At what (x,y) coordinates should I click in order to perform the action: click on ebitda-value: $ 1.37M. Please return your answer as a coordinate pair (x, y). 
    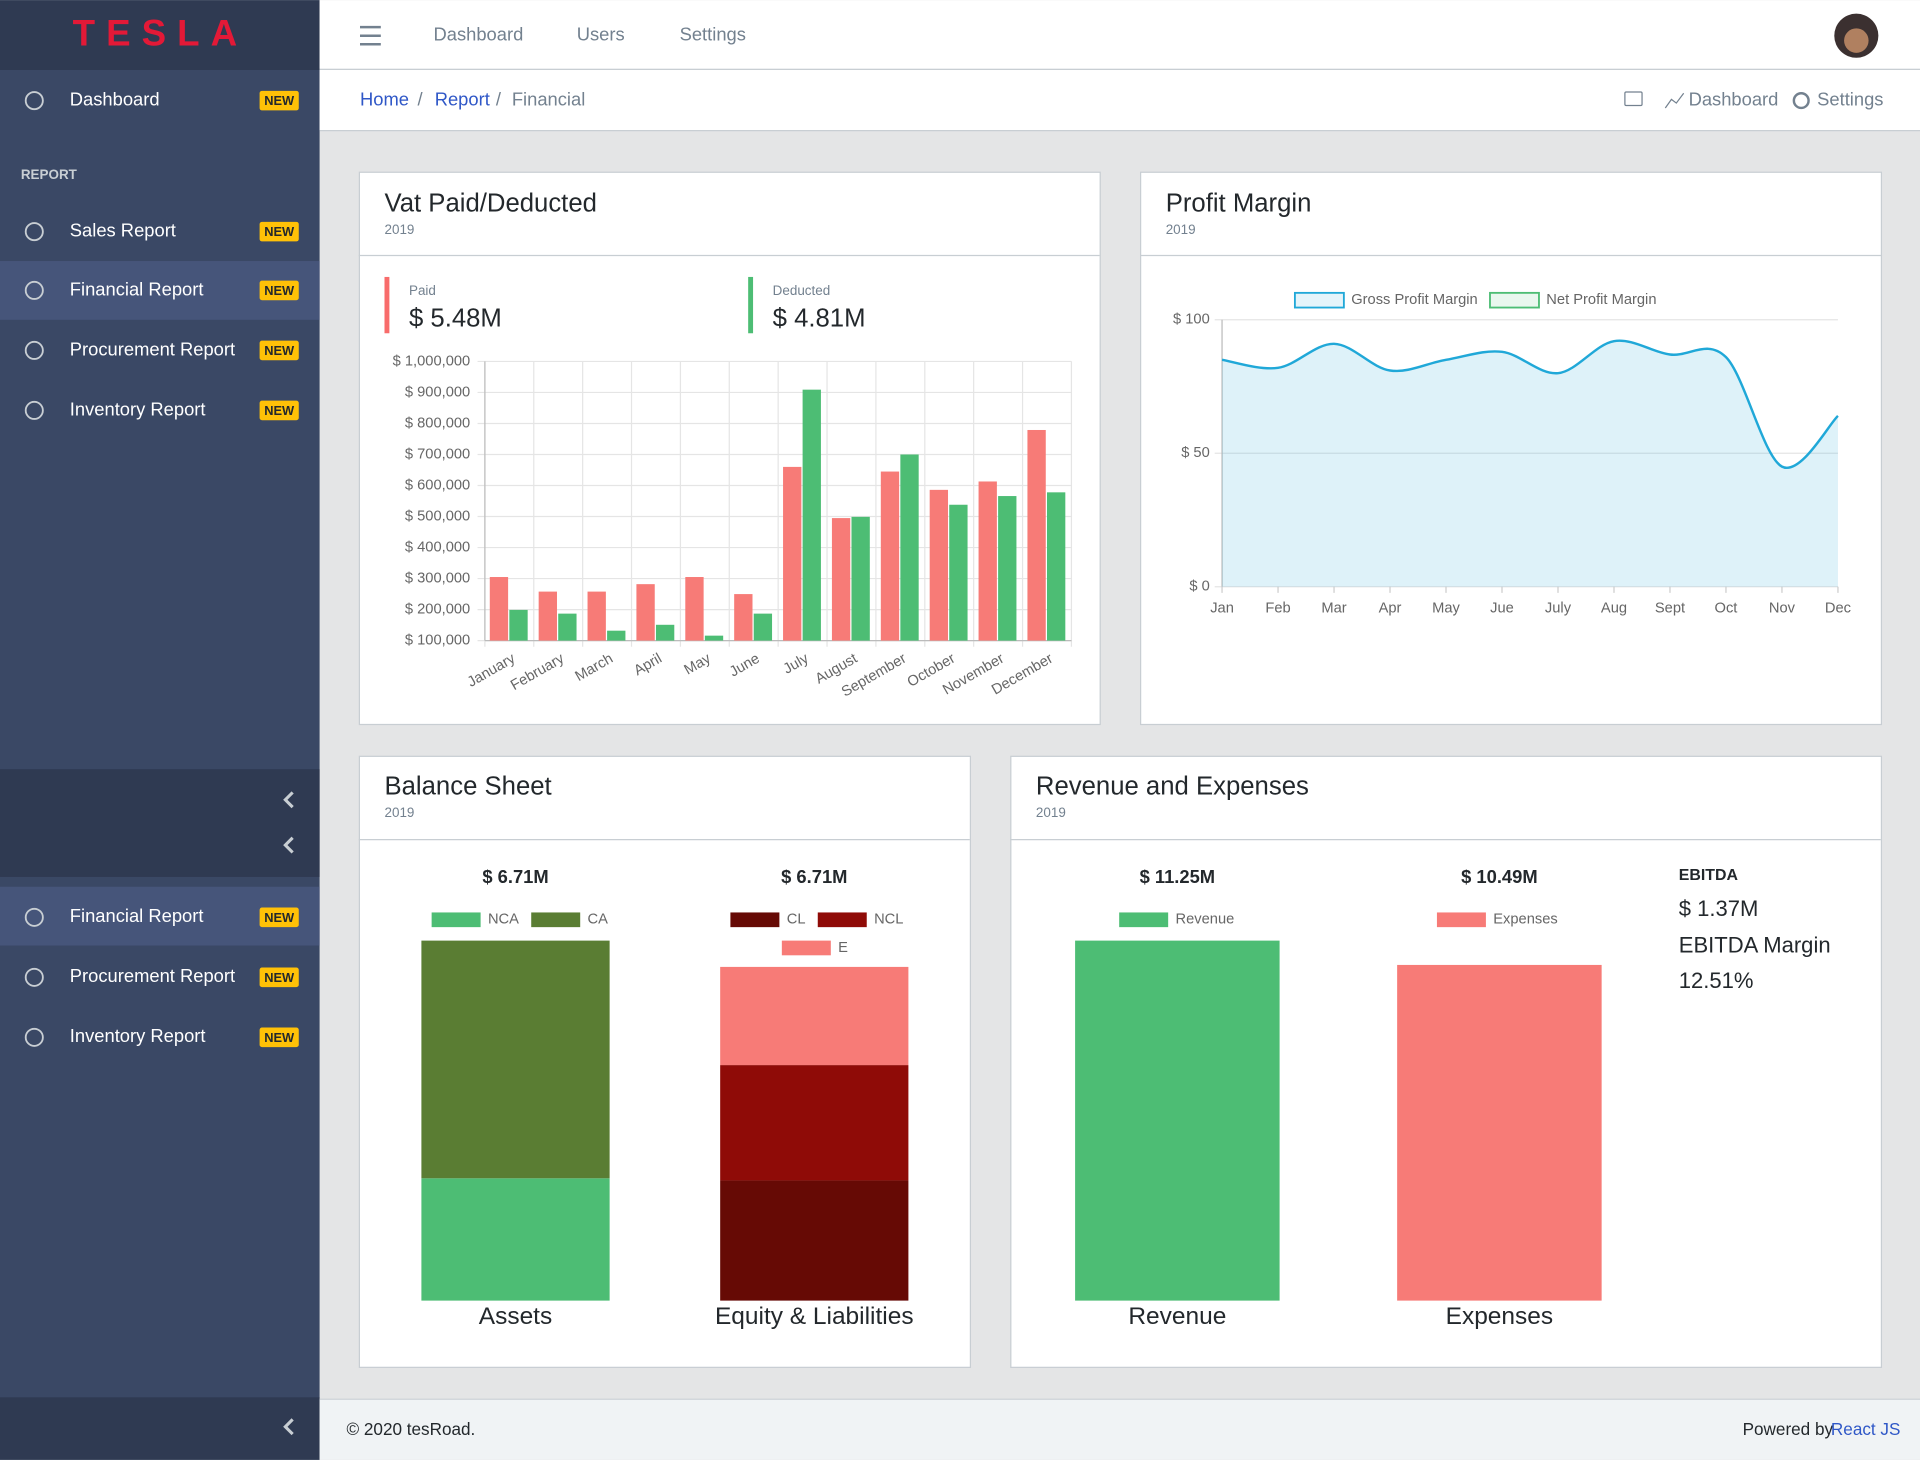
    Looking at the image, I should click on (1719, 908).